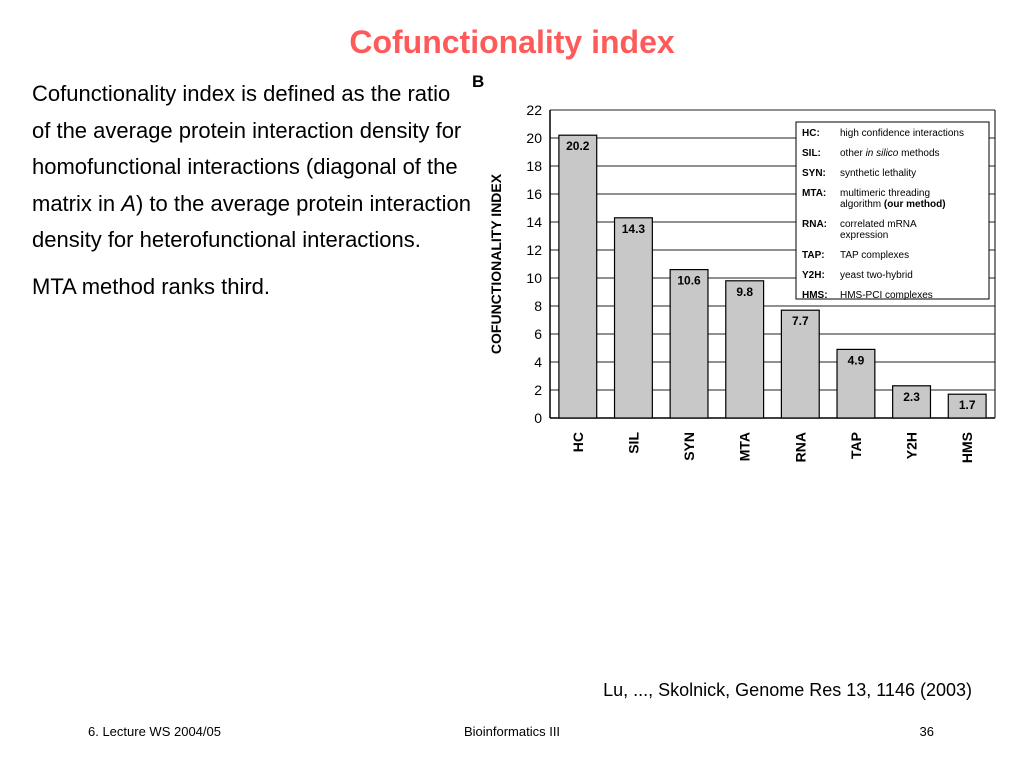 The height and width of the screenshot is (768, 1024). What do you see at coordinates (534, 194) in the screenshot?
I see `y-tick-label: 16` at bounding box center [534, 194].